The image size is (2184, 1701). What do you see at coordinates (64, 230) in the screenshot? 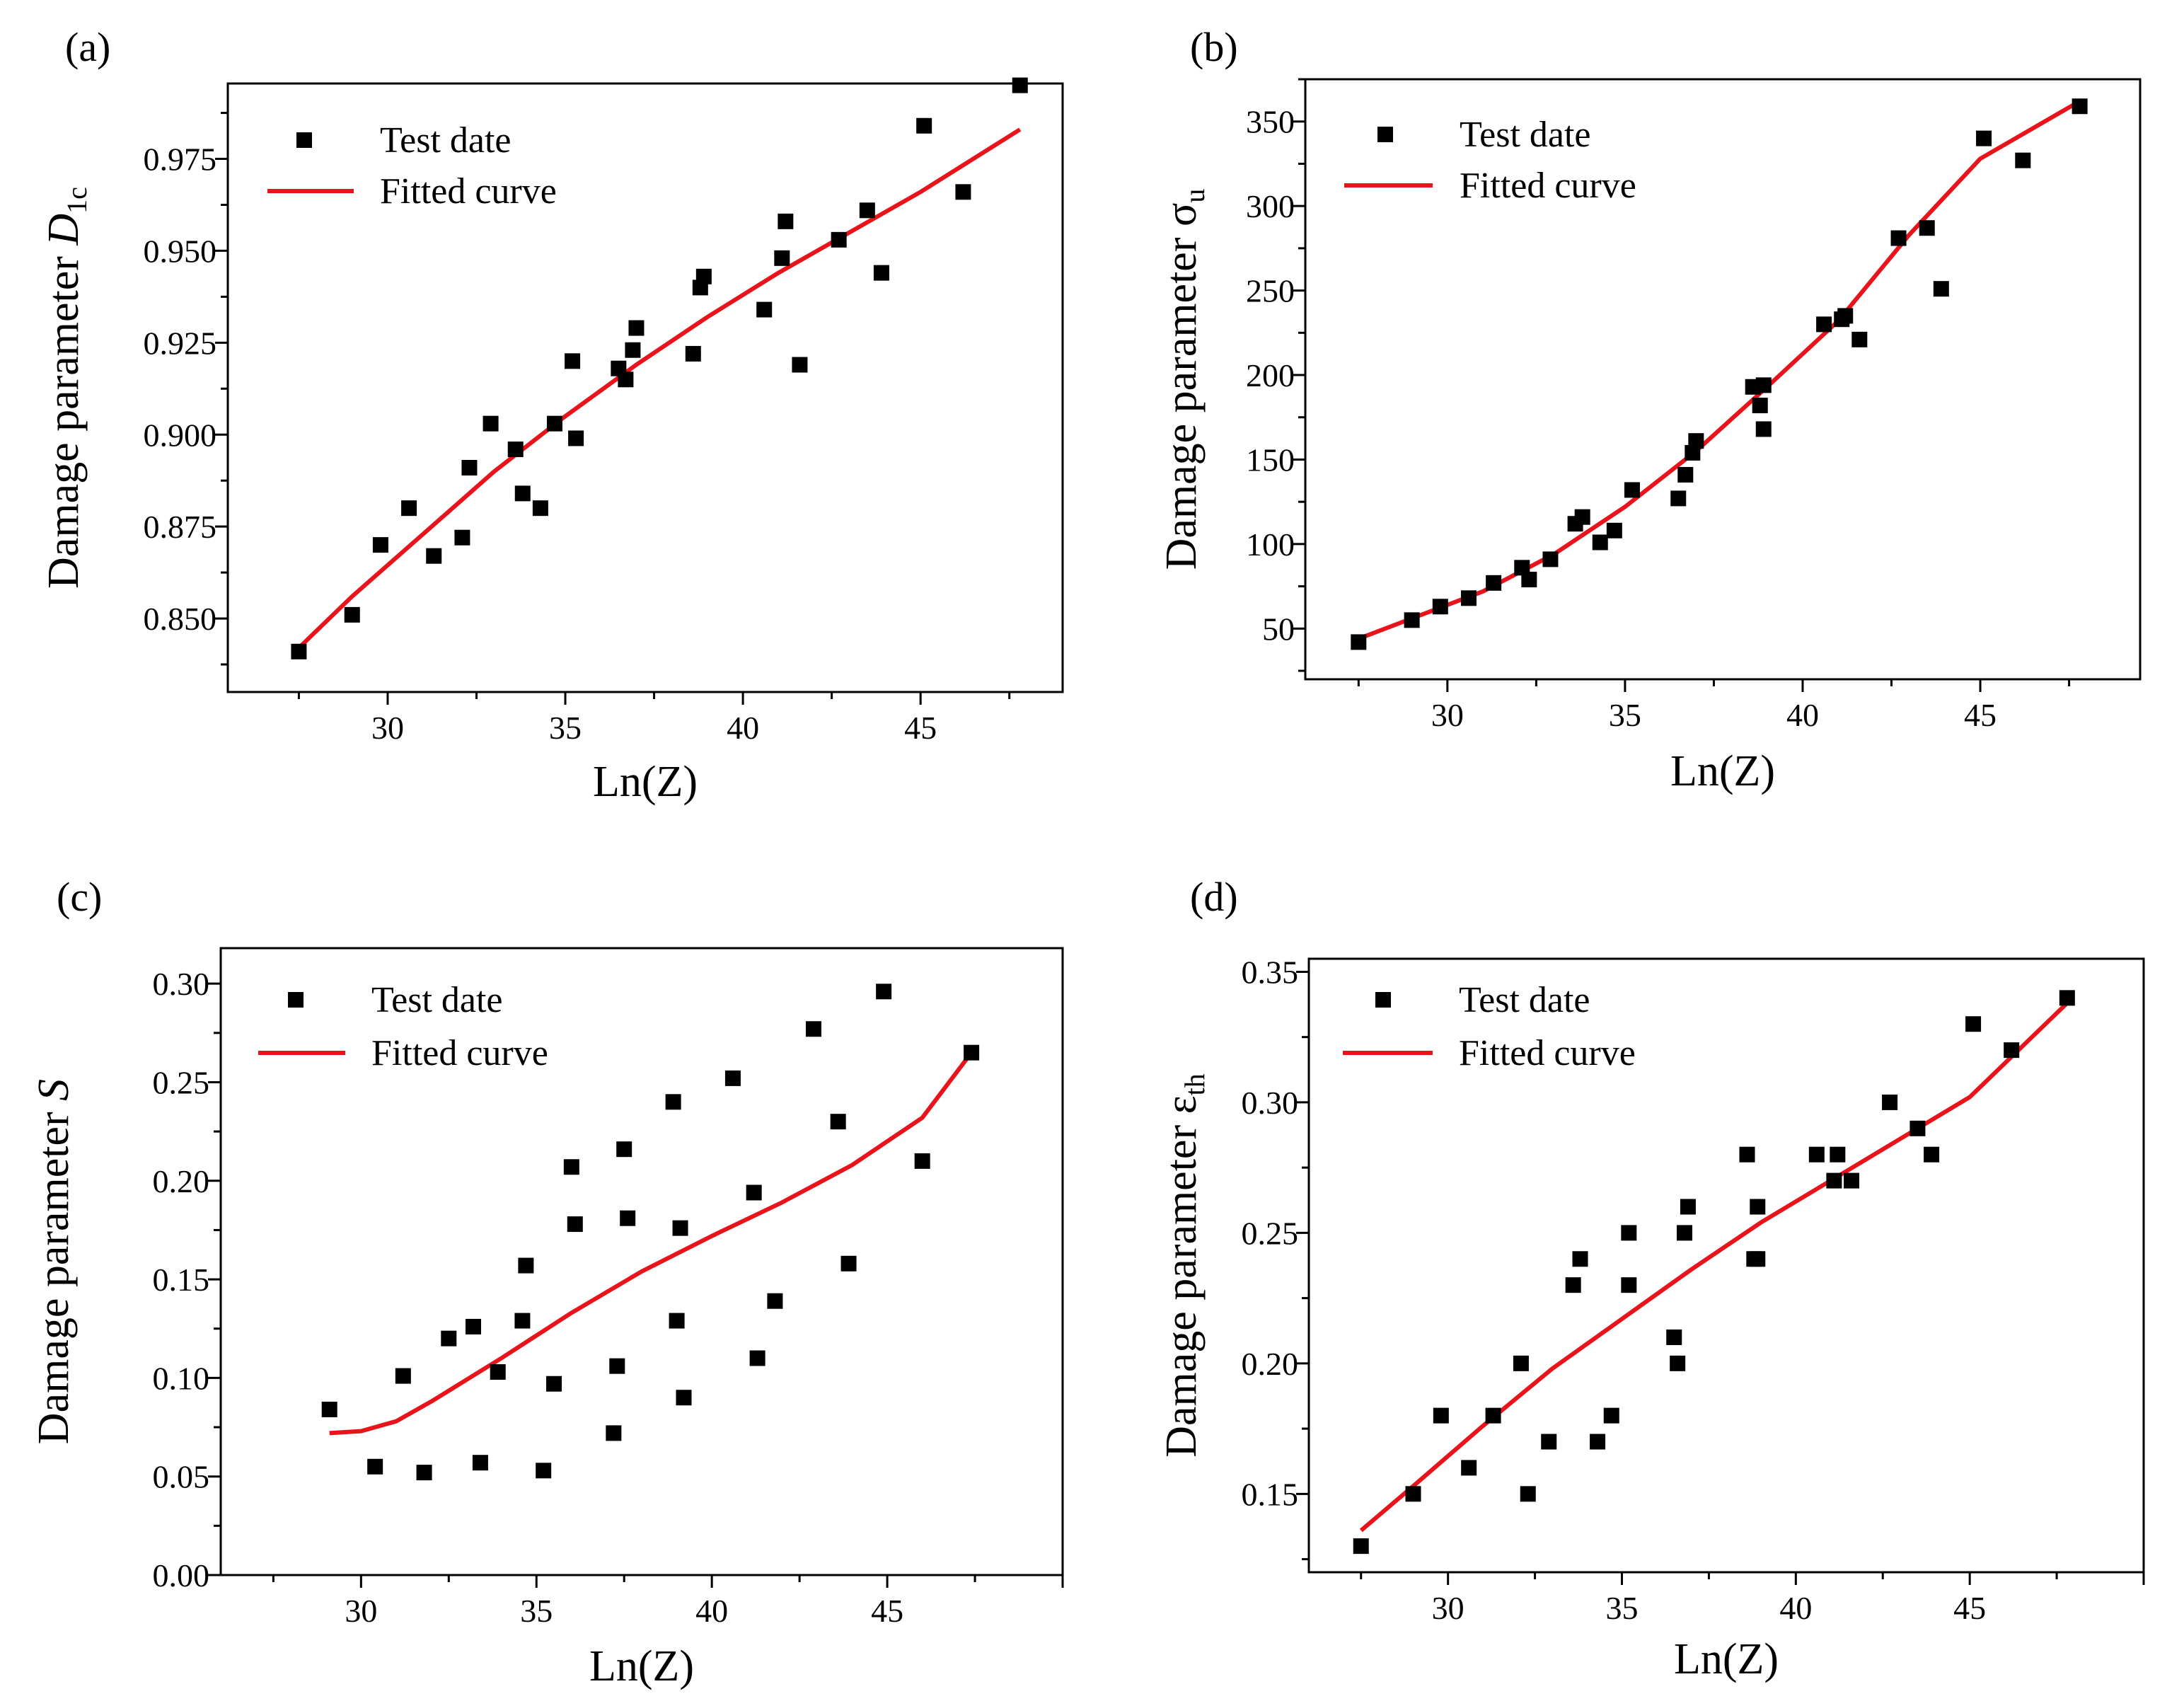
I see `y-axis-symbol: D` at bounding box center [64, 230].